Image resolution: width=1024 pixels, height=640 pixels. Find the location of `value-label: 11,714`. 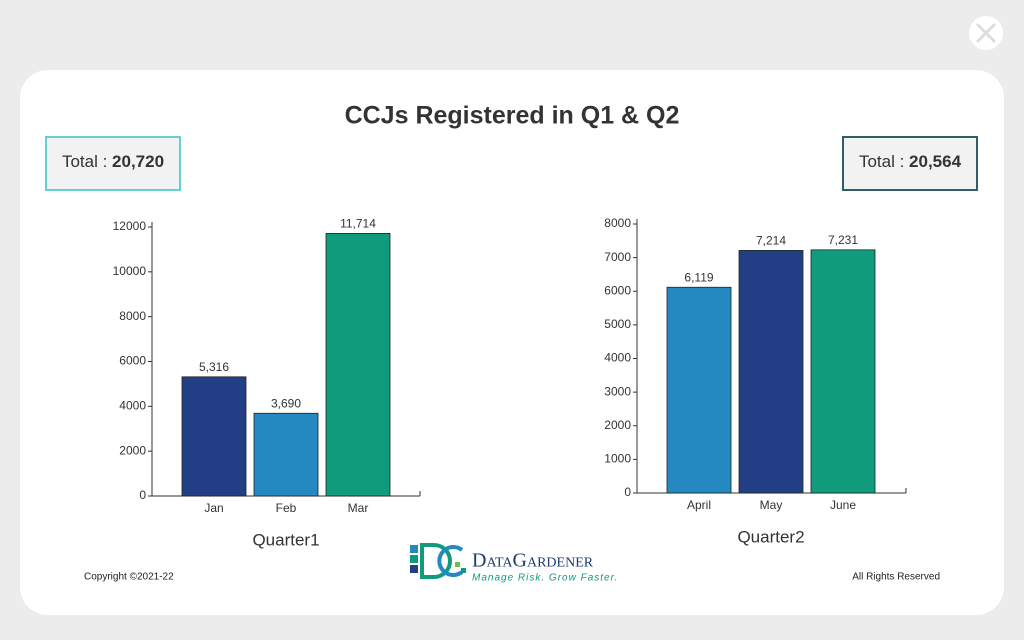

value-label: 11,714 is located at coordinates (358, 224).